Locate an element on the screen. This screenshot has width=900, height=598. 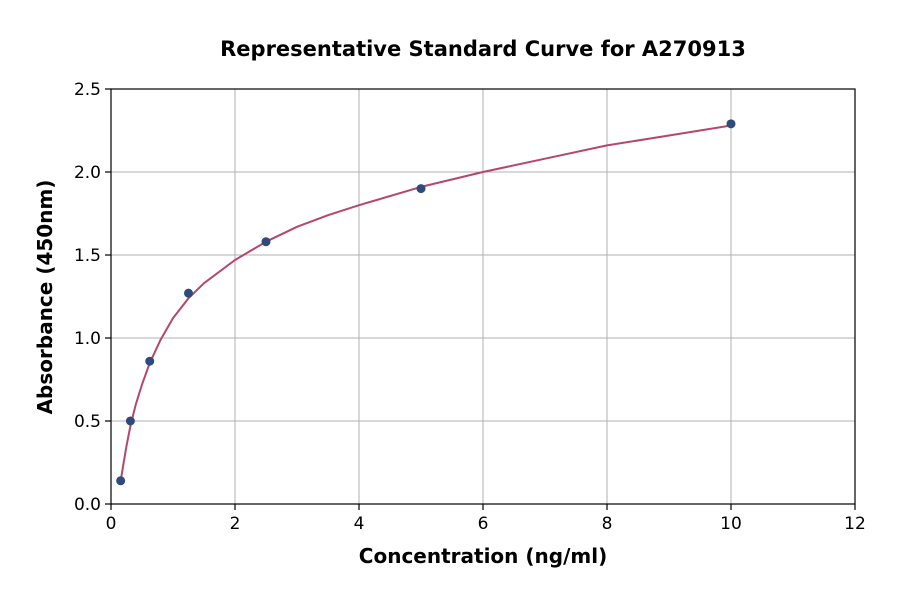
x-axis-ticks: 0 2 4 6 8 10 12 is located at coordinates (486, 519).